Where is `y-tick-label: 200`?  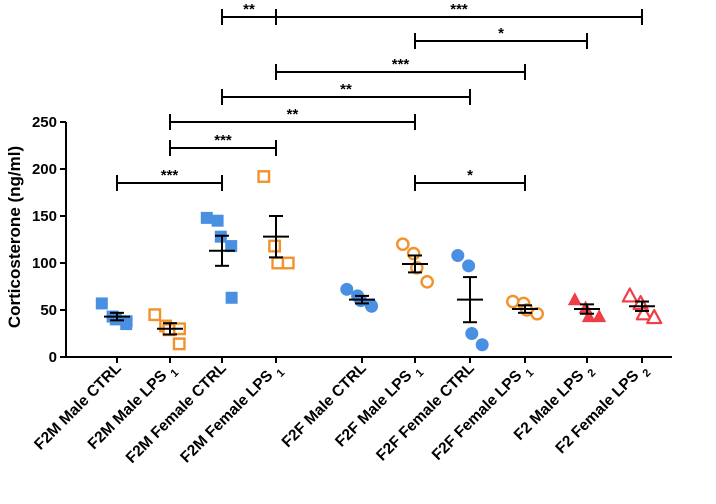
y-tick-label: 200 is located at coordinates (44, 169).